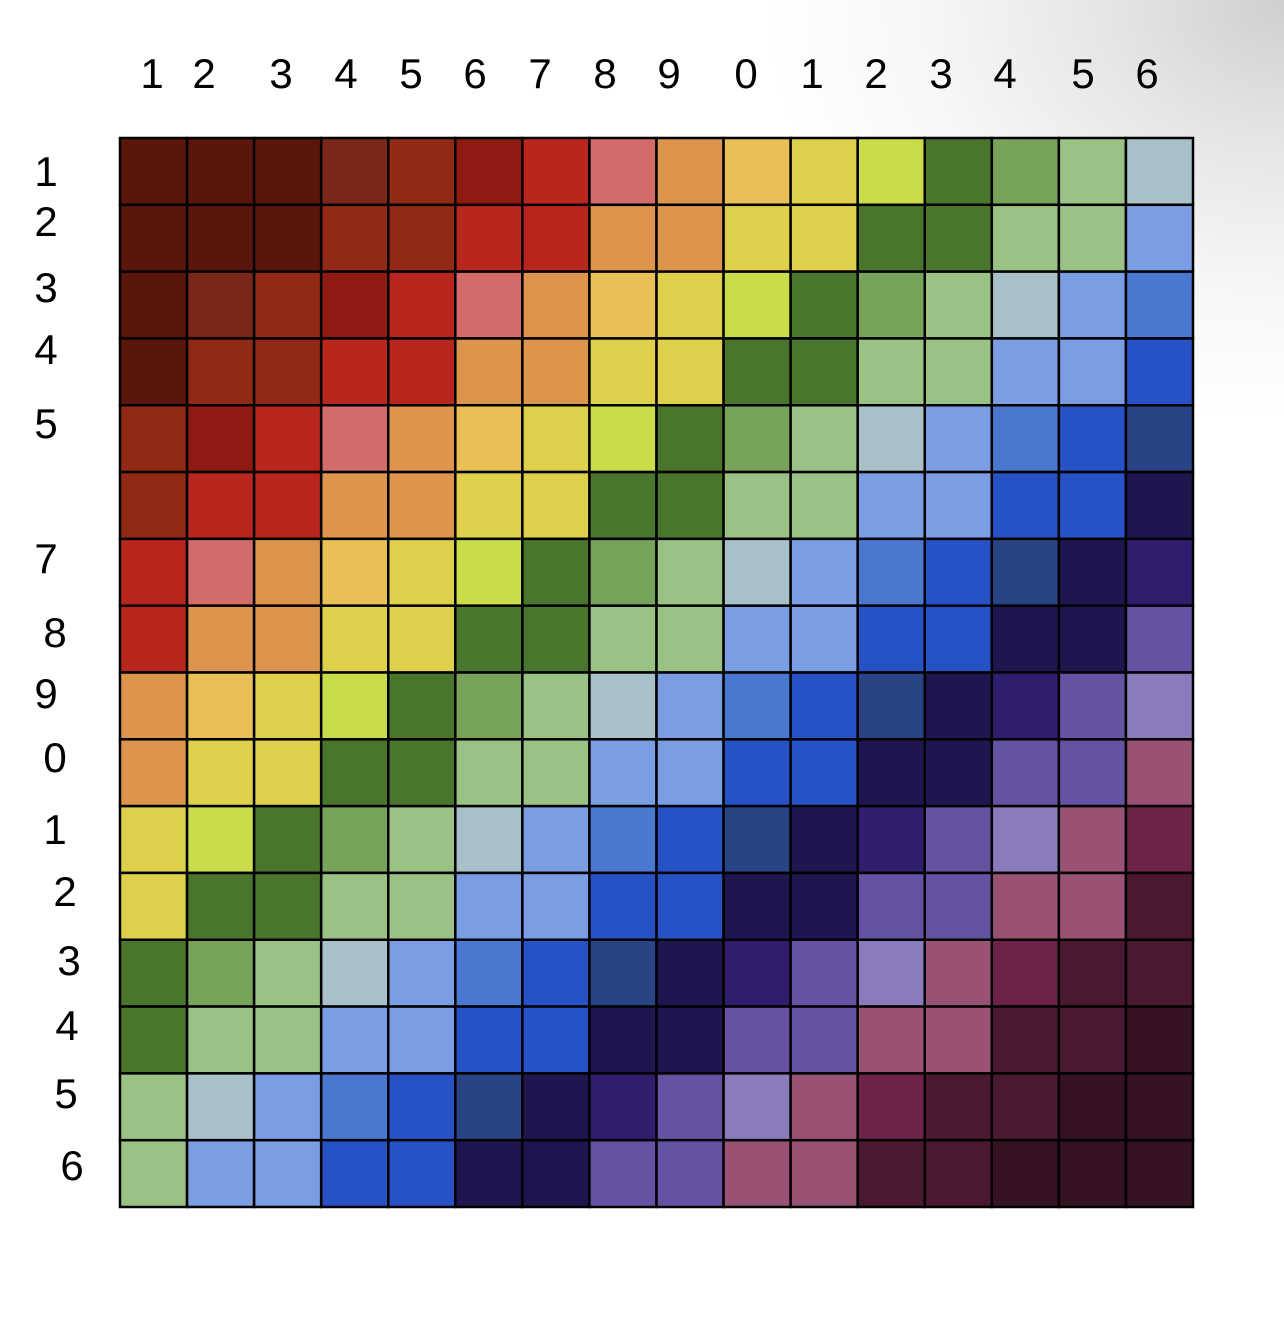 Image resolution: width=1284 pixels, height=1323 pixels. Describe the element at coordinates (153, 1173) in the screenshot. I see `heatmap-cell-r16-c1` at that location.